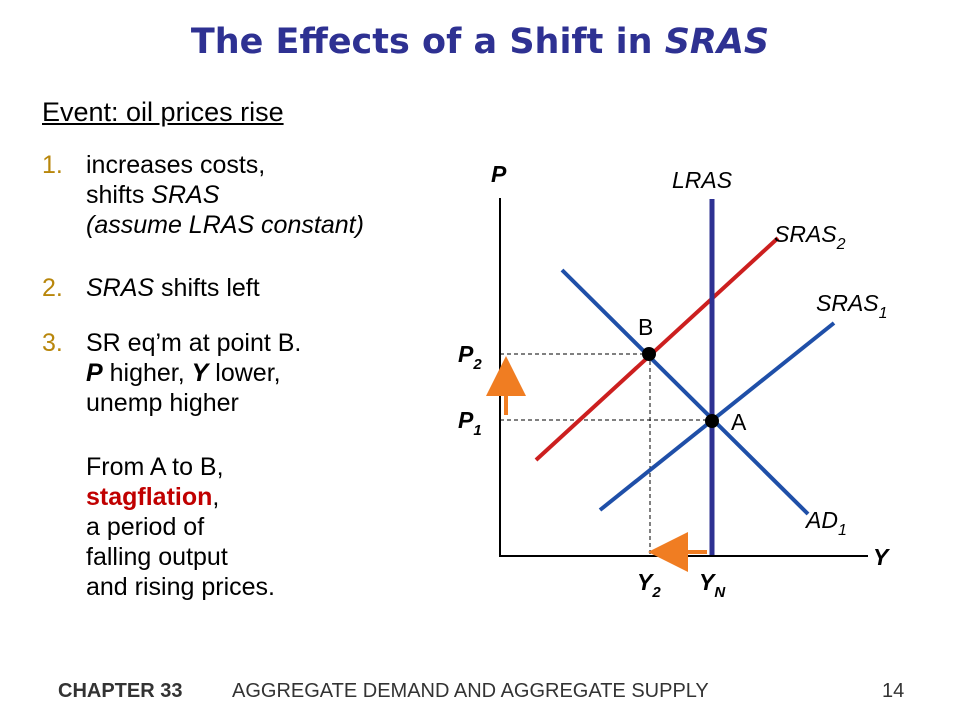  I want to click on item-1-line3: (assume LRAS constant), so click(225, 225).